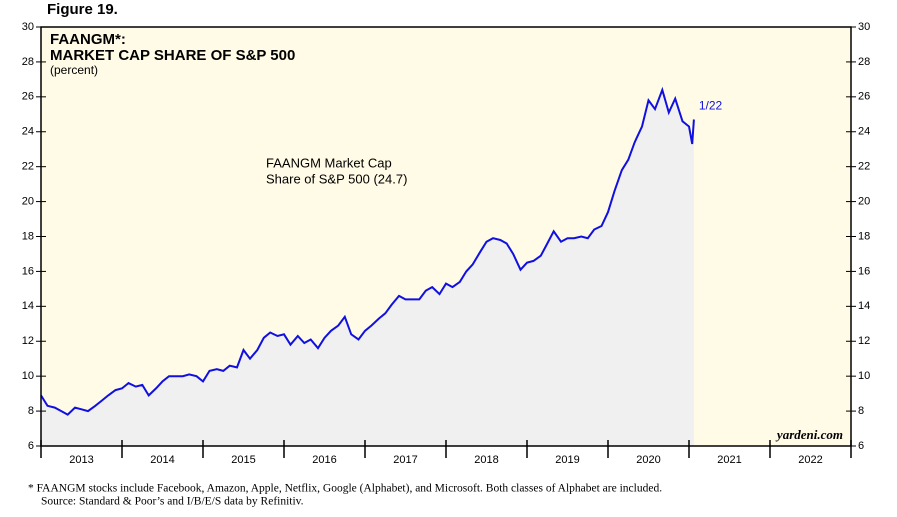 This screenshot has height=517, width=897. What do you see at coordinates (28, 97) in the screenshot?
I see `y-tick-label: 26` at bounding box center [28, 97].